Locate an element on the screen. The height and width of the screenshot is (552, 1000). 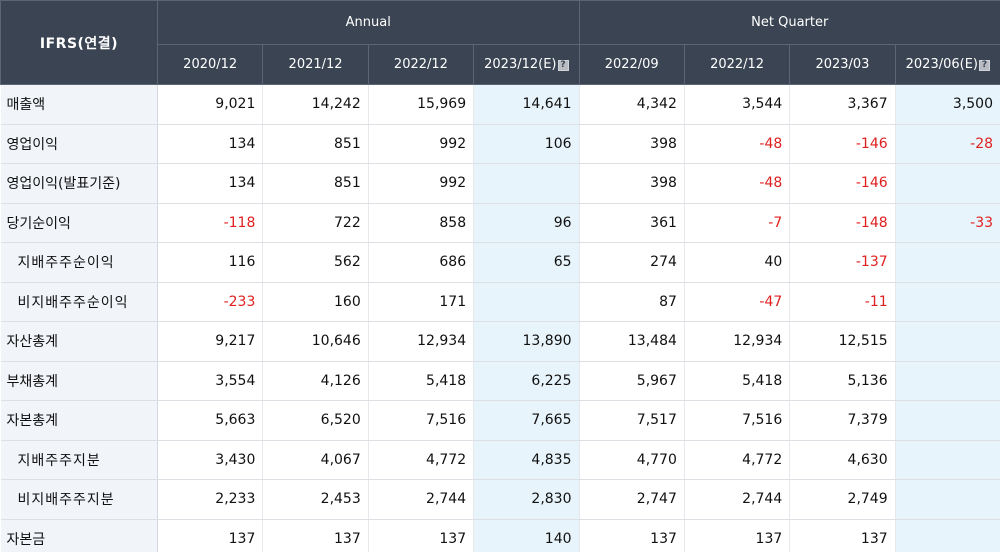
table-row: 자본금 137 137 137 140 137 137 137 is located at coordinates (500, 535).